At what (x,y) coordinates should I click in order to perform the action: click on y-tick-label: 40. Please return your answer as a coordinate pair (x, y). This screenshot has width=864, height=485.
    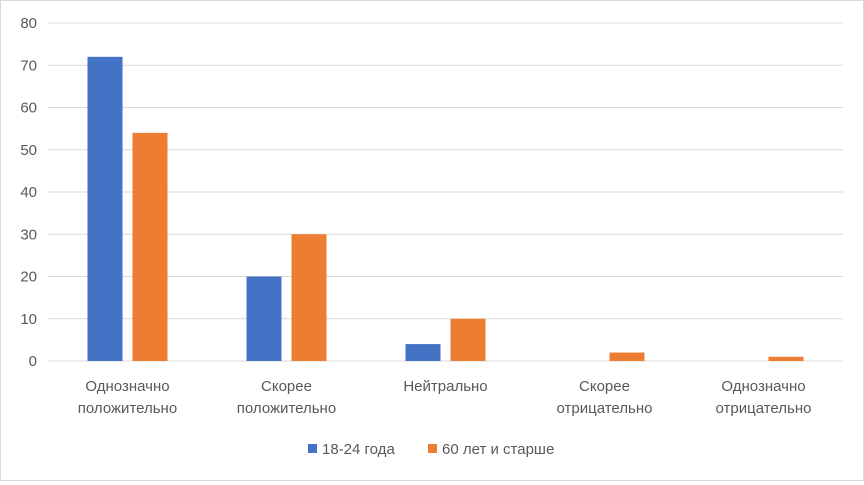
    Looking at the image, I should click on (28, 192).